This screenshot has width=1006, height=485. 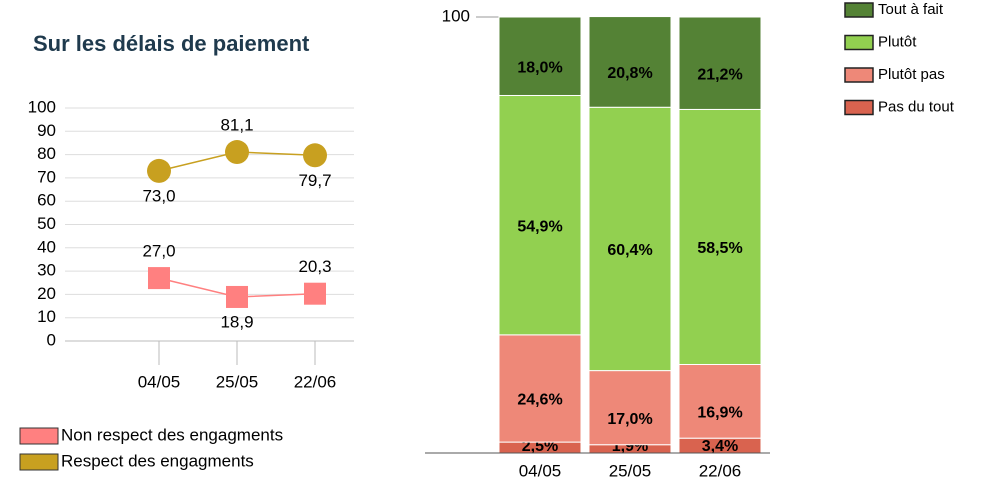 I want to click on data-label: 60,4%, so click(x=629, y=250).